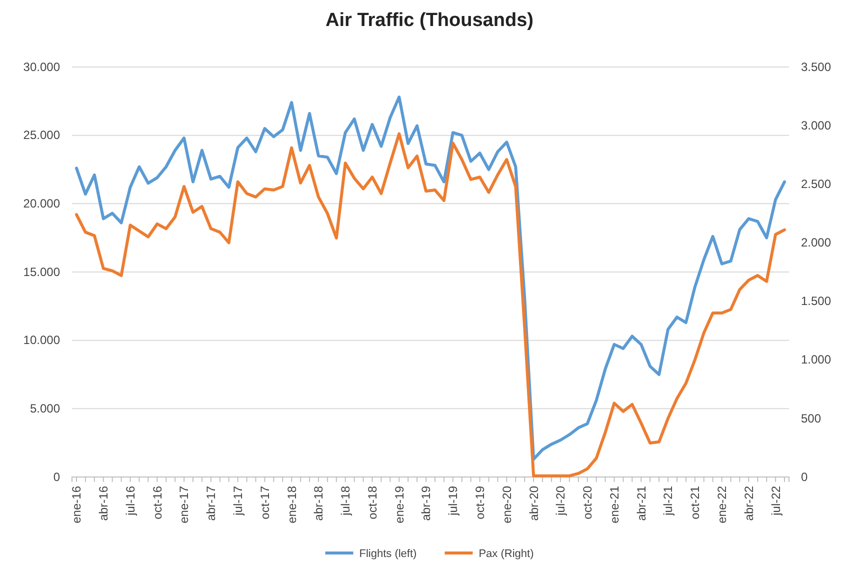  Describe the element at coordinates (77, 505) in the screenshot. I see `x-tick-label: ene-16` at that location.